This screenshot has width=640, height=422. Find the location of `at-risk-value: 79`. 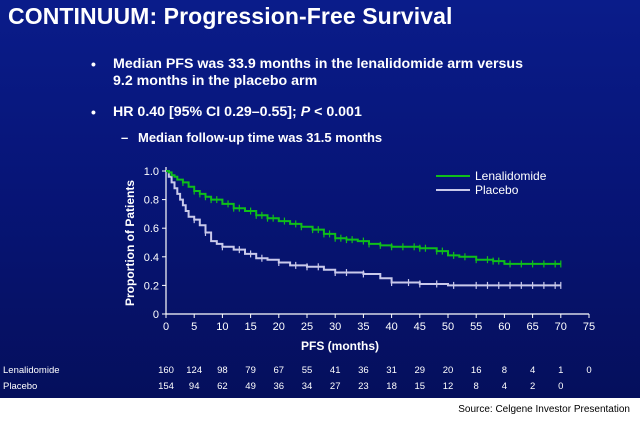

at-risk-value: 79 is located at coordinates (250, 370).